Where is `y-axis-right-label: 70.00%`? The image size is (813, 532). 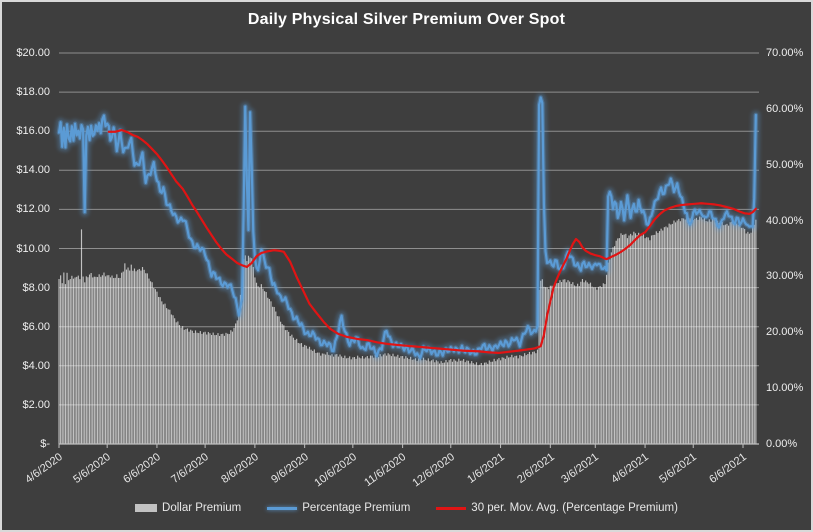
y-axis-right-label: 70.00% is located at coordinates (785, 53).